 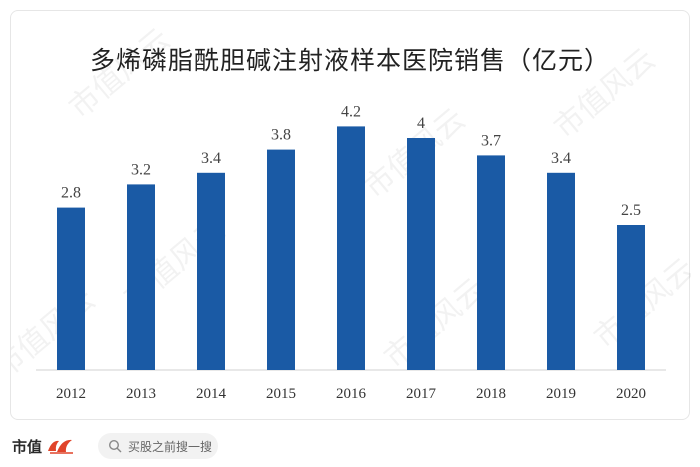 I want to click on data-label-2014: 3.4, so click(x=211, y=158).